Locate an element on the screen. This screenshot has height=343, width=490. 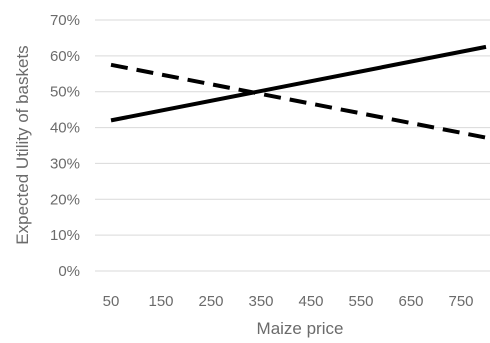
x-tick-label: 450 is located at coordinates (310, 301).